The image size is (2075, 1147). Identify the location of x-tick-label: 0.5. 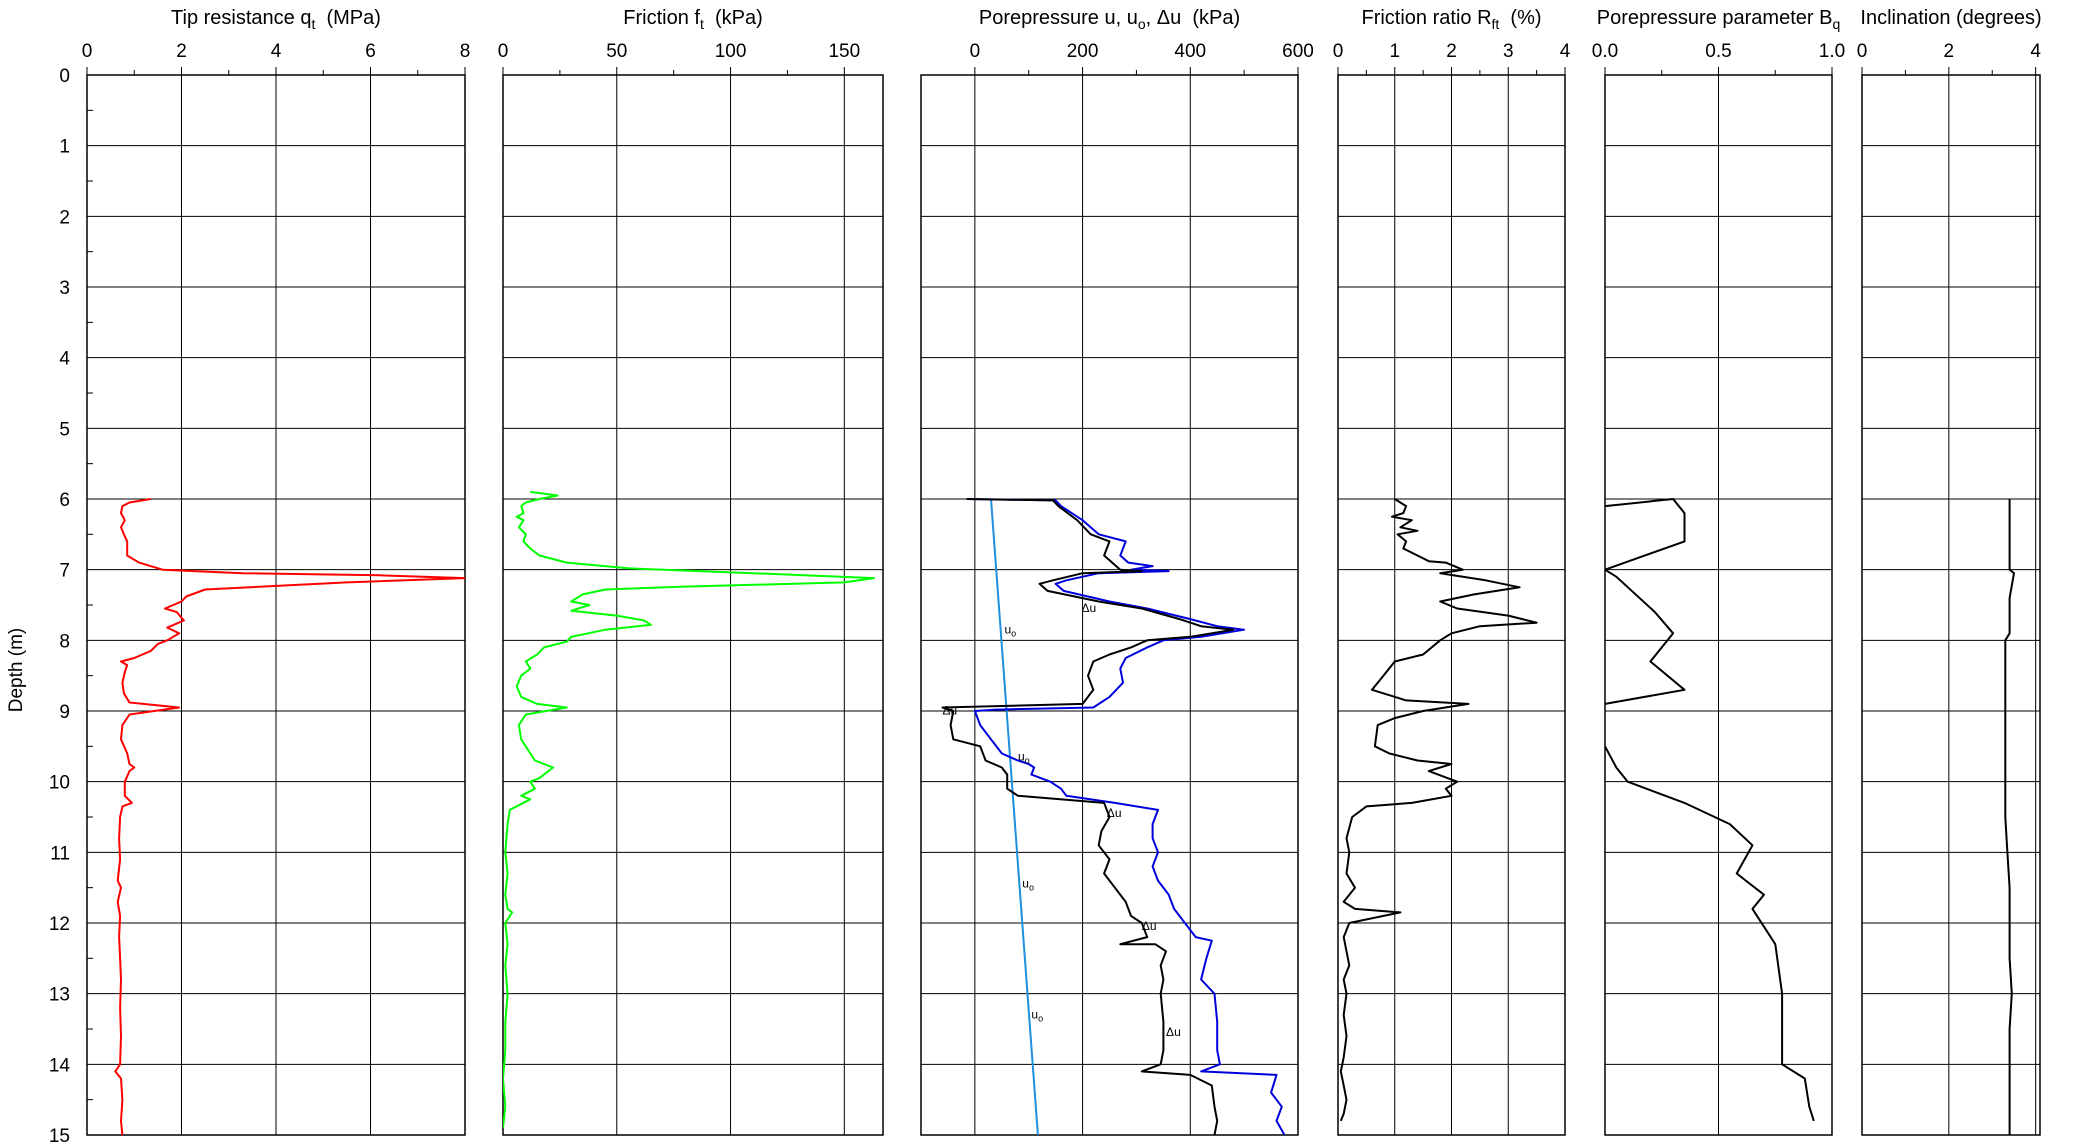
(1718, 51).